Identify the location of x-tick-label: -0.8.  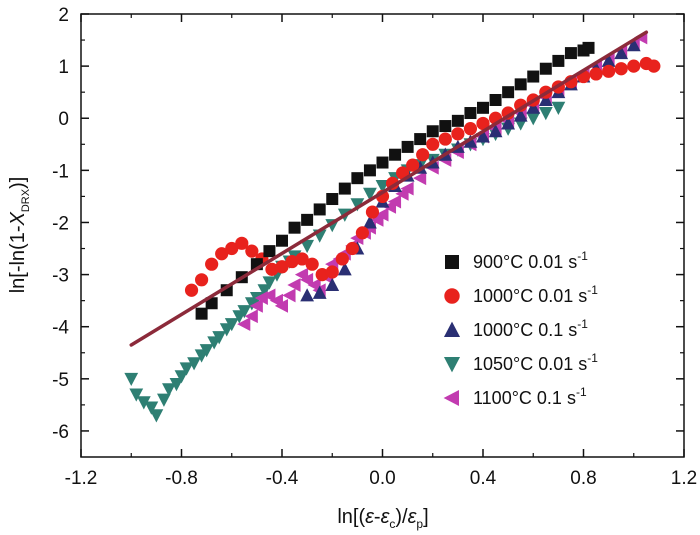
(181, 478).